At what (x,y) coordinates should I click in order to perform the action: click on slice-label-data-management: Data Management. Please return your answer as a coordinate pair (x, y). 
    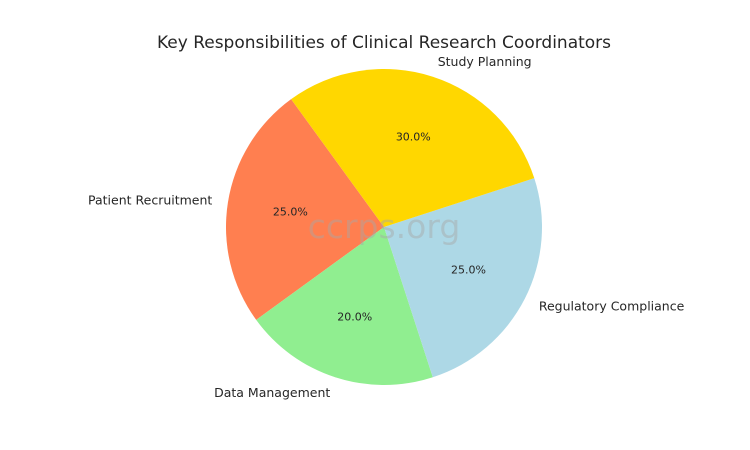
    Looking at the image, I should click on (272, 392).